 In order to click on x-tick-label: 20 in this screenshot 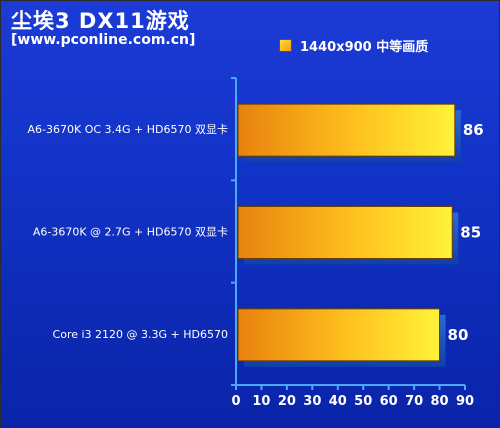, I will do `click(287, 401)`.